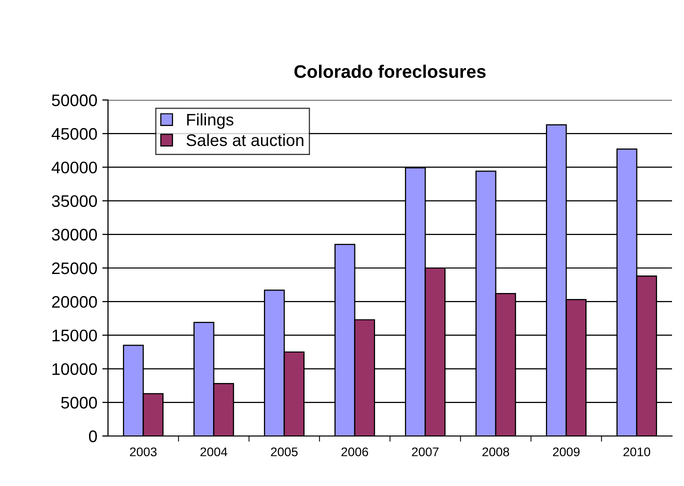  What do you see at coordinates (74, 168) in the screenshot?
I see `y-tick-label: 40000` at bounding box center [74, 168].